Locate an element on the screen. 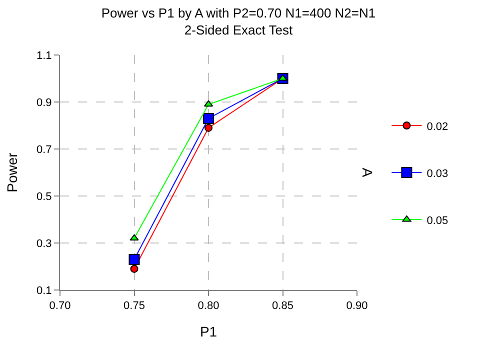 The width and height of the screenshot is (477, 349). y-tick-label: 0.7 is located at coordinates (44, 150).